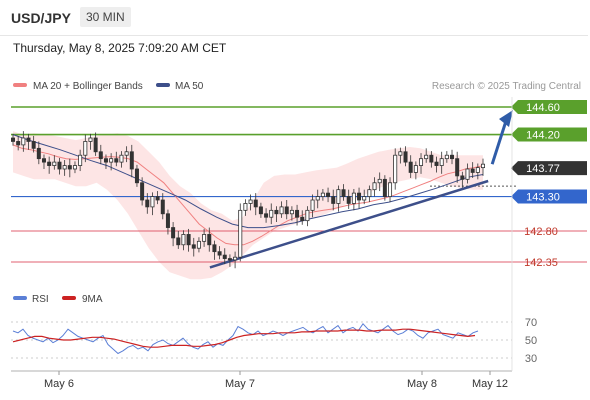  Describe the element at coordinates (490, 384) in the screenshot. I see `x-tick-label: May 12` at that location.